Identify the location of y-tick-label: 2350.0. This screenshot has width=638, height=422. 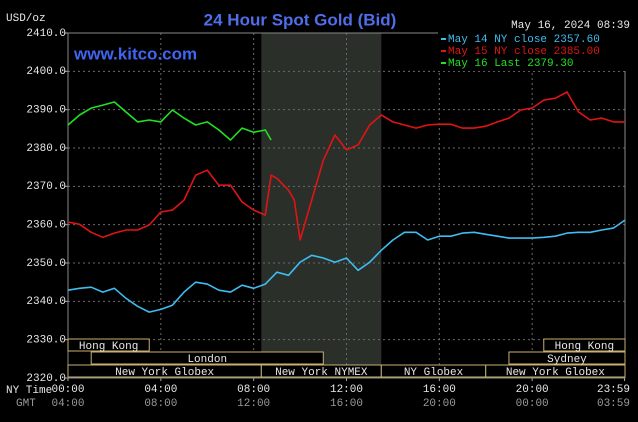
(46, 264).